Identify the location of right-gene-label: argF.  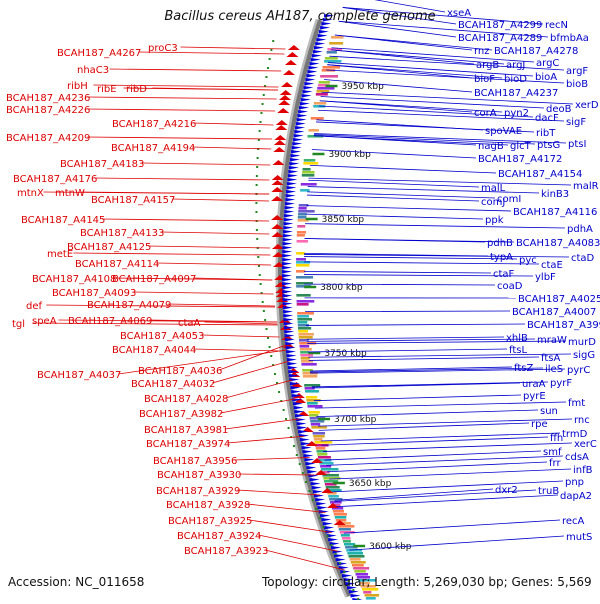
(577, 71).